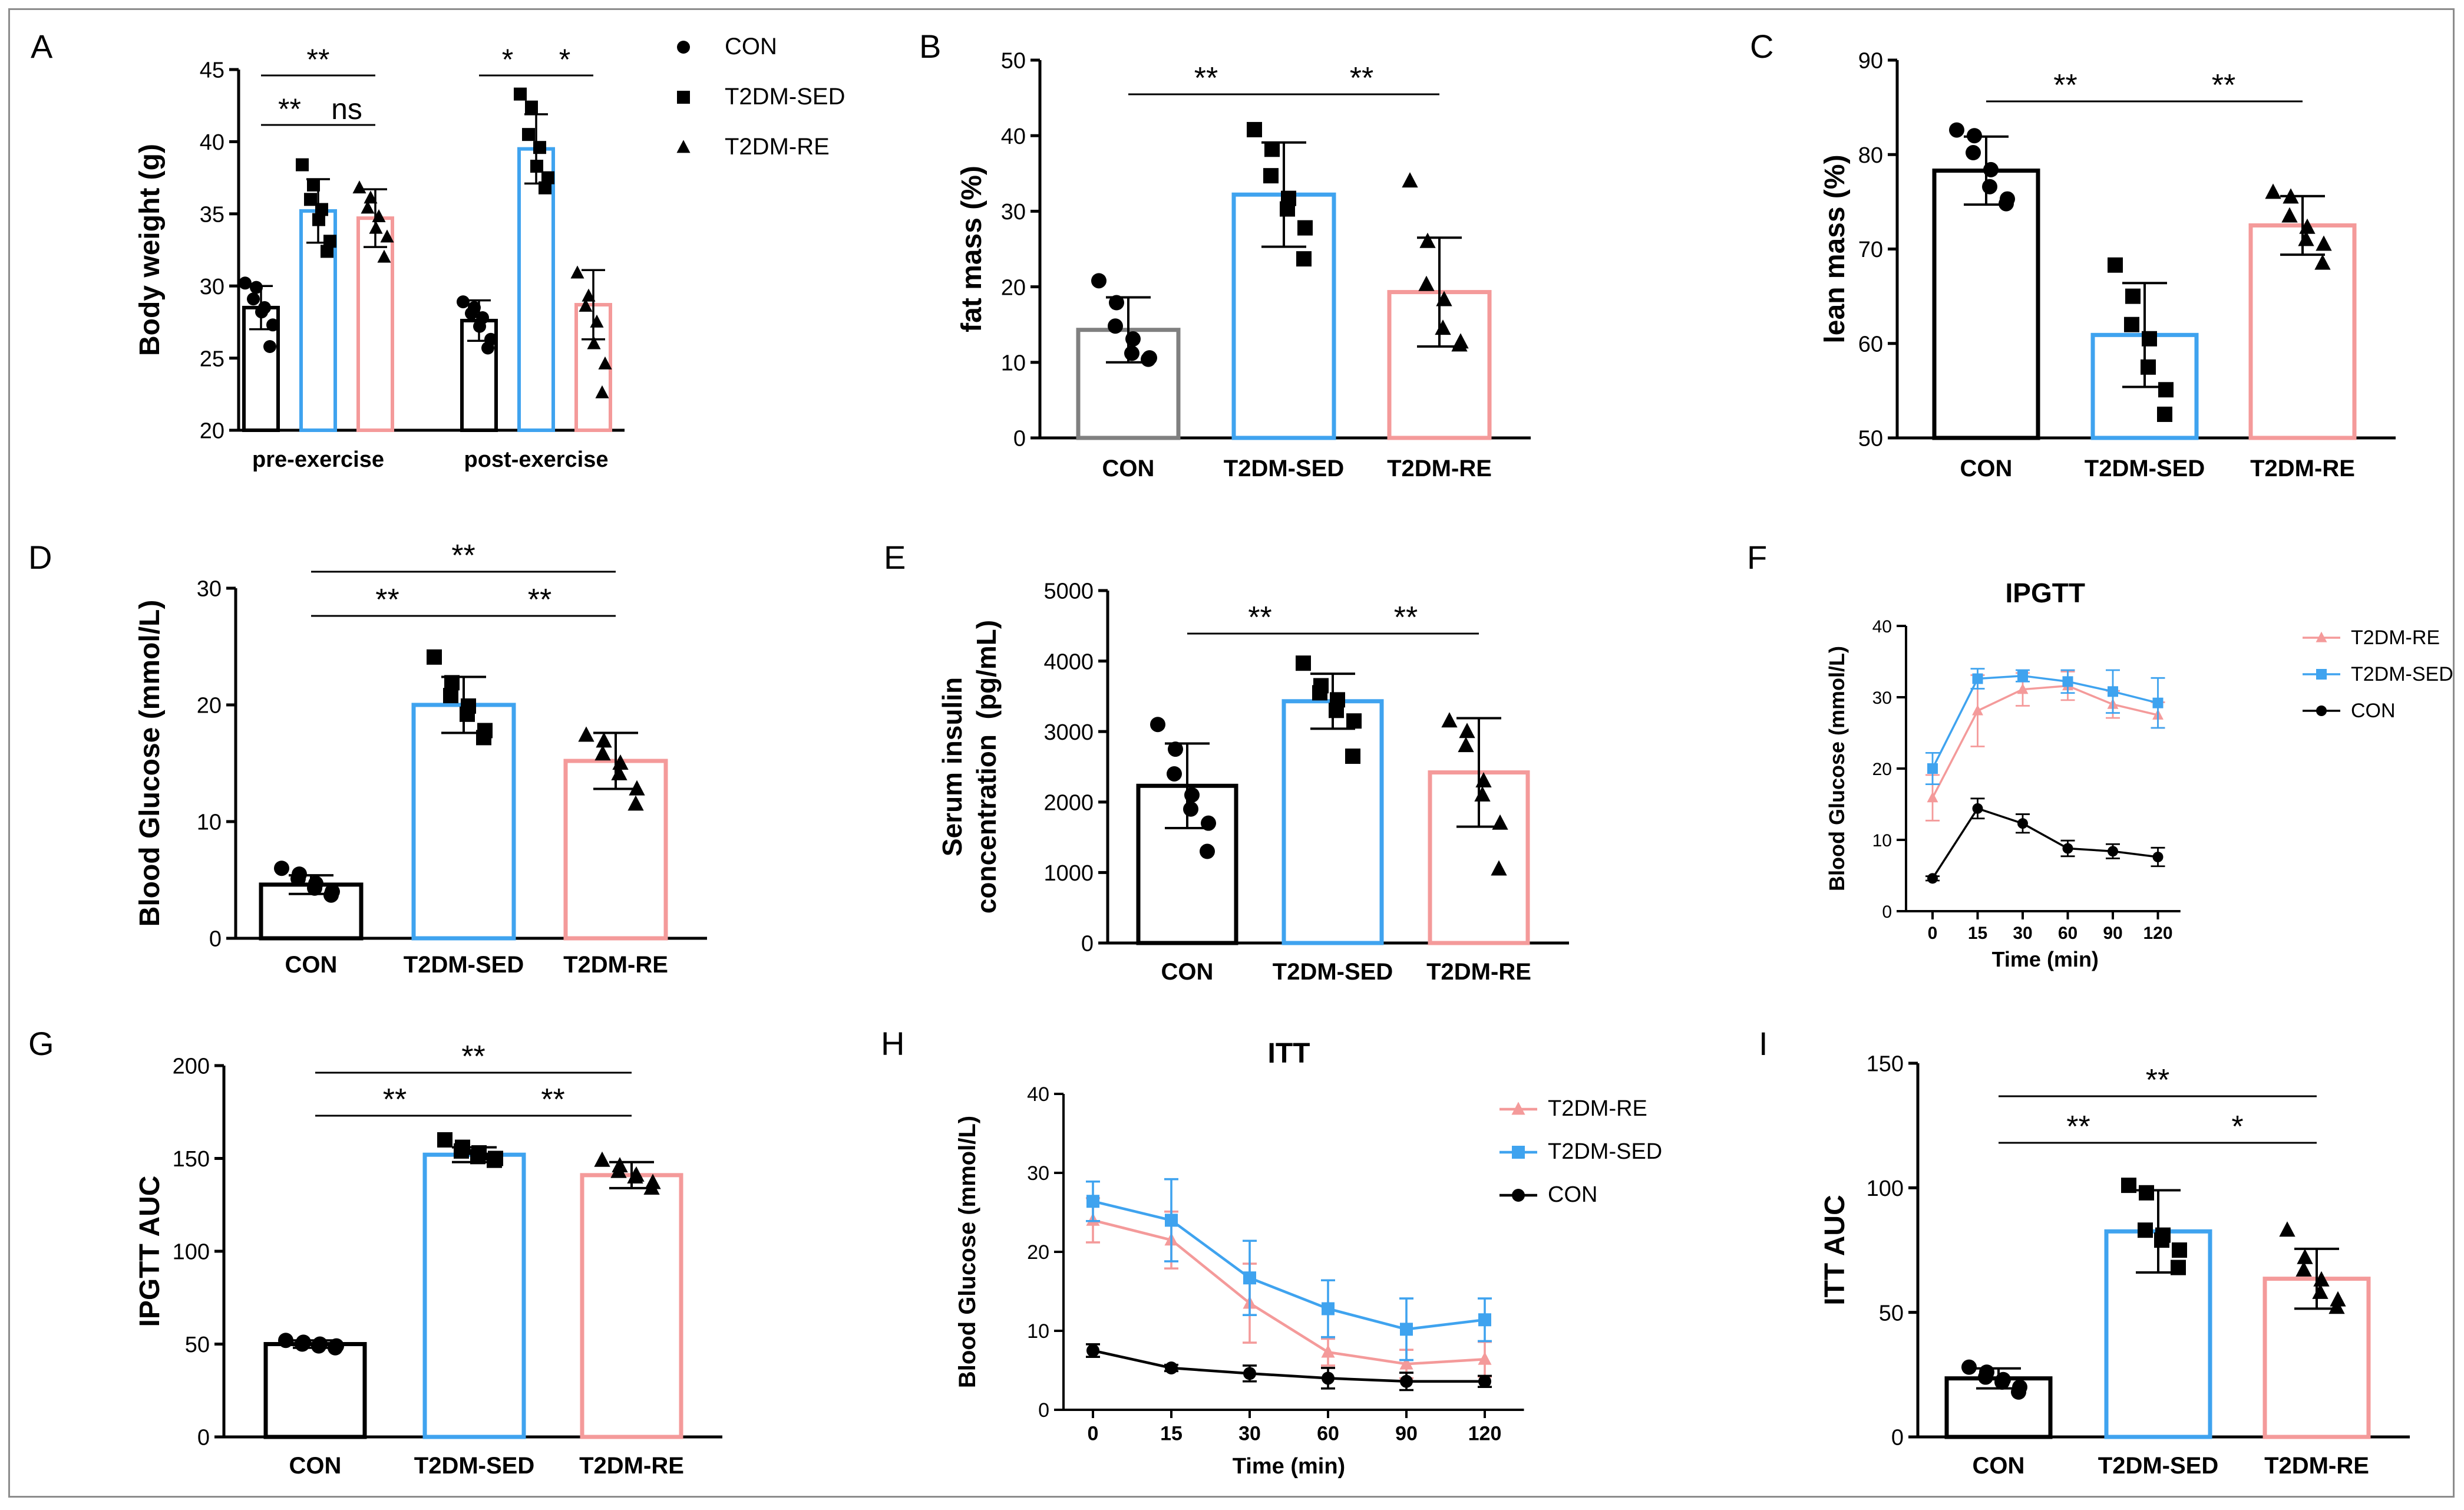 This screenshot has width=2464, height=1510. I want to click on panel-label: B, so click(930, 47).